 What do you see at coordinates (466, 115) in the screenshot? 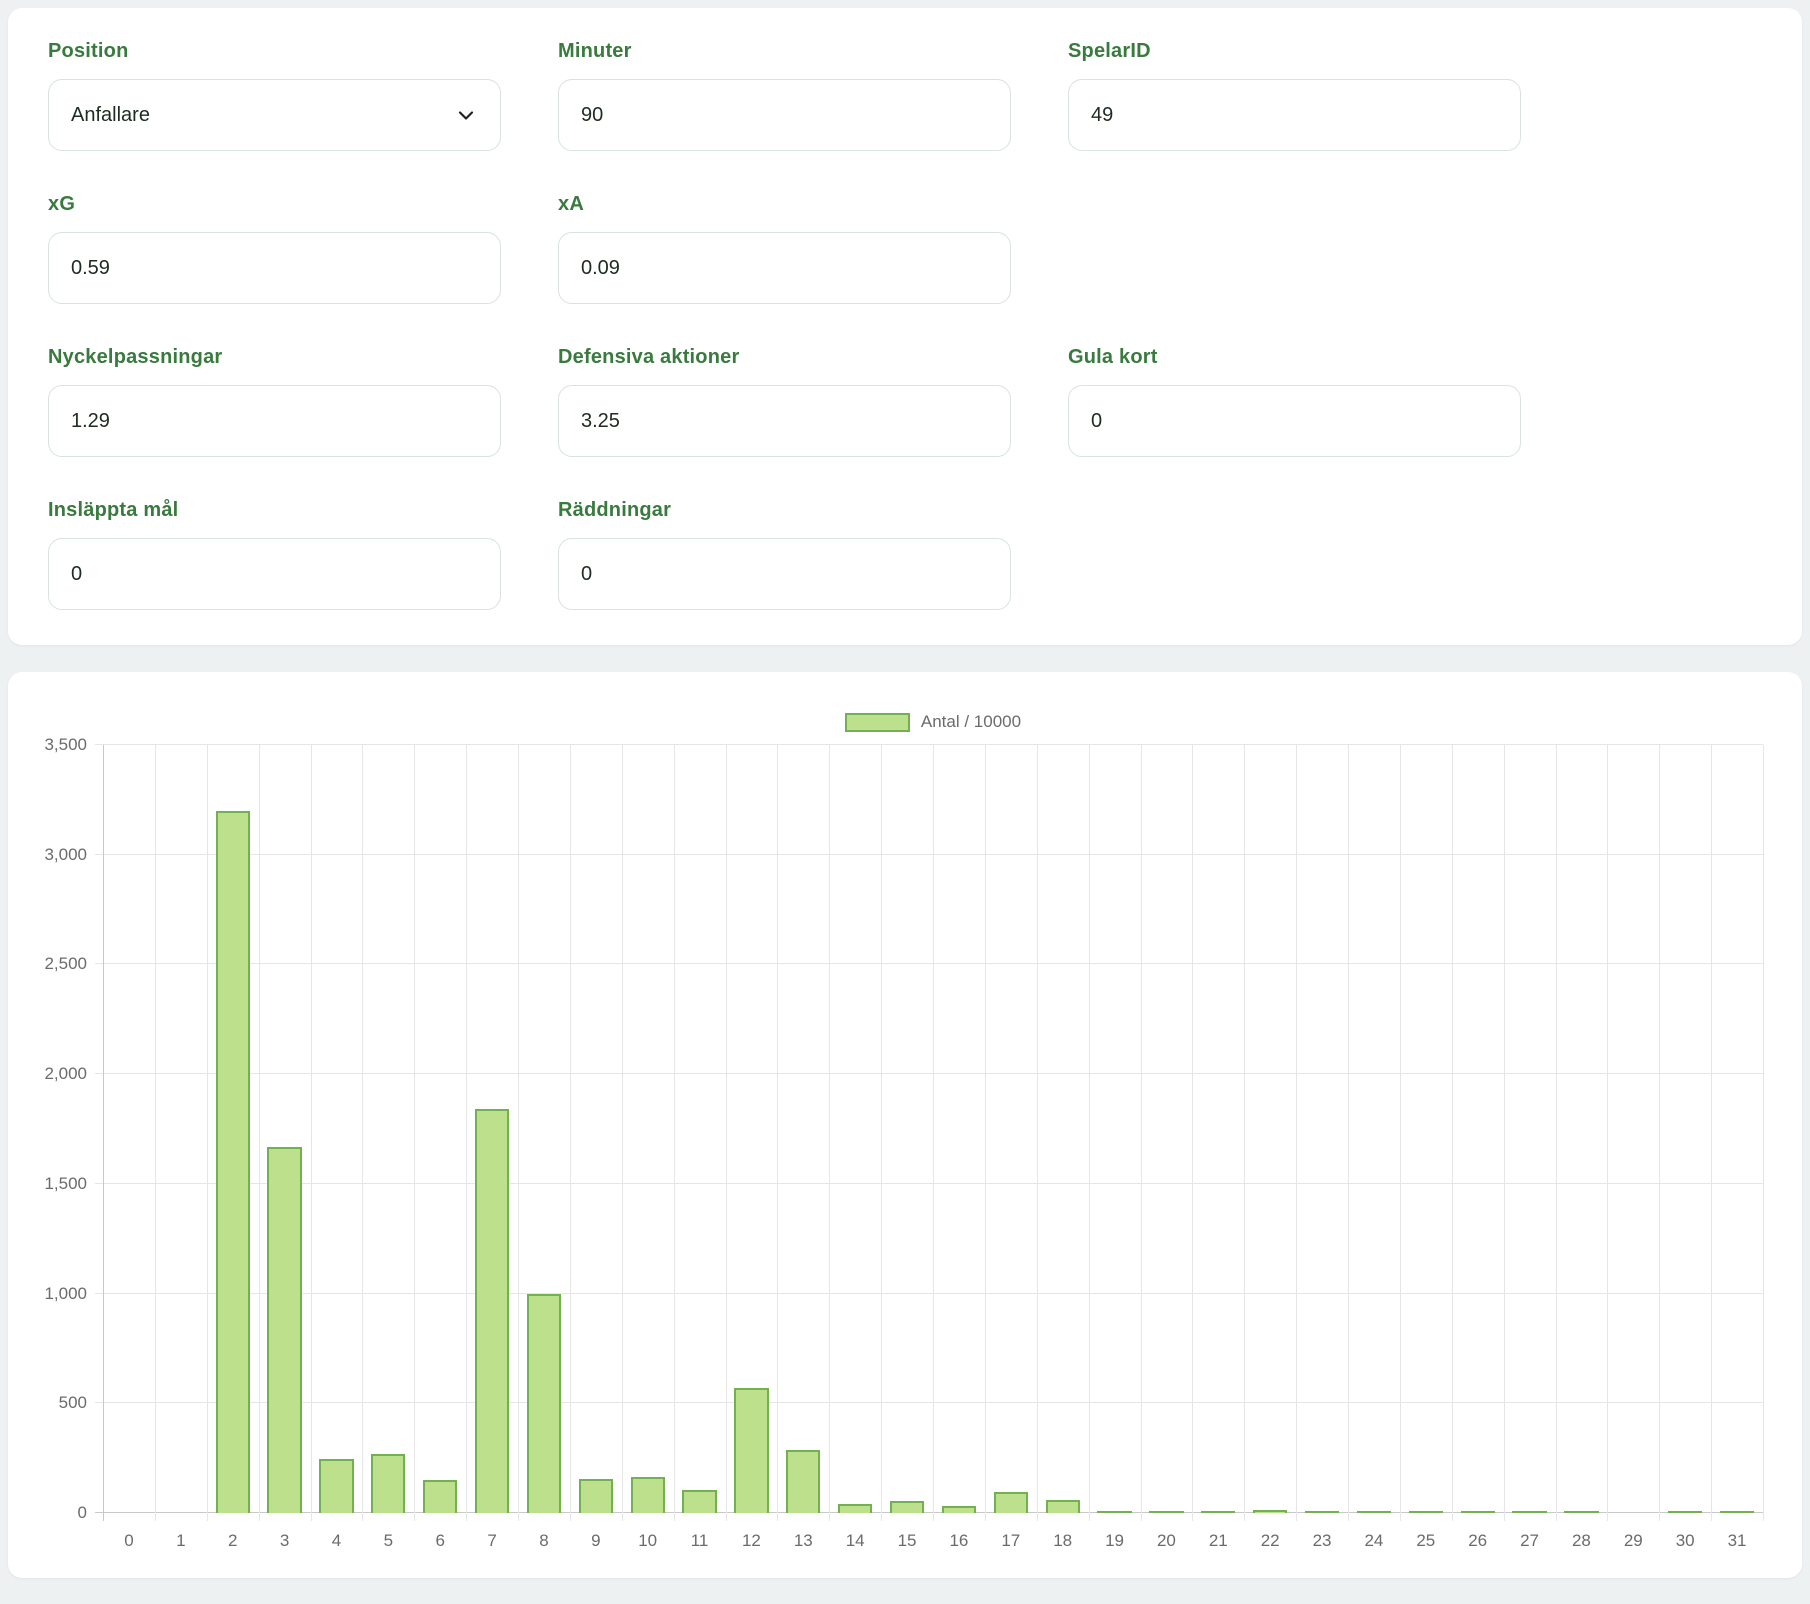
I see `chevron-down-icon` at bounding box center [466, 115].